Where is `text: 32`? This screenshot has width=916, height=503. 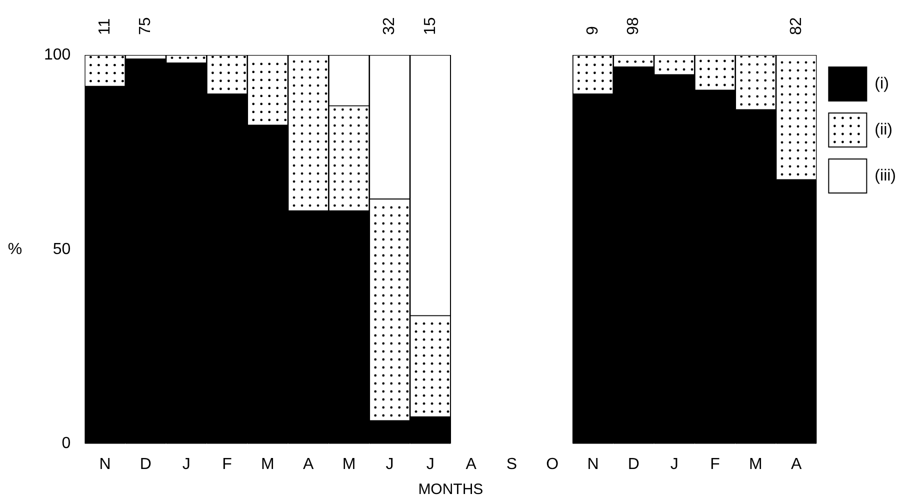
text: 32 is located at coordinates (389, 26).